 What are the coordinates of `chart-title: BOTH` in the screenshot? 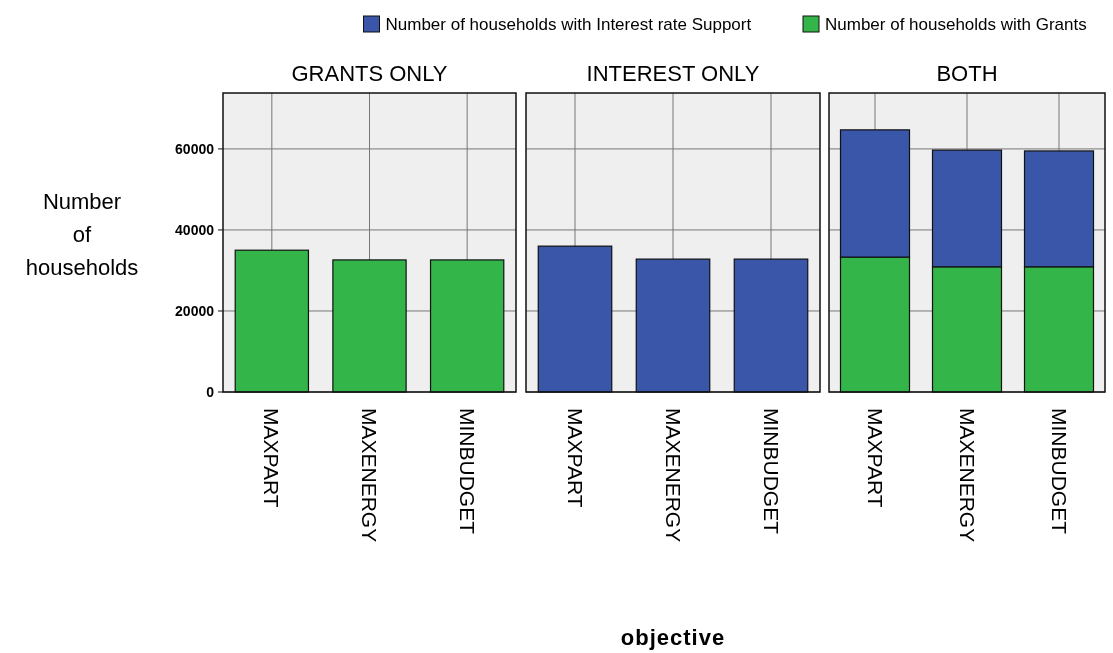 It's located at (967, 73).